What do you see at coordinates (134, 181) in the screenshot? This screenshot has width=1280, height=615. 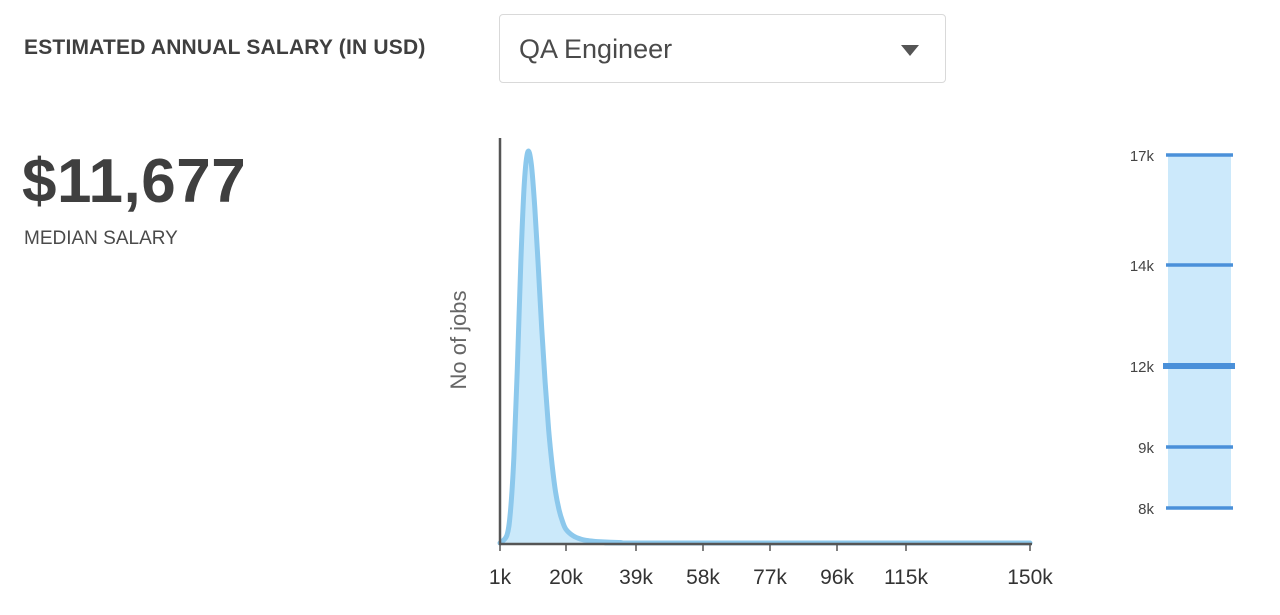 I see `median-salary-value: $11,677` at bounding box center [134, 181].